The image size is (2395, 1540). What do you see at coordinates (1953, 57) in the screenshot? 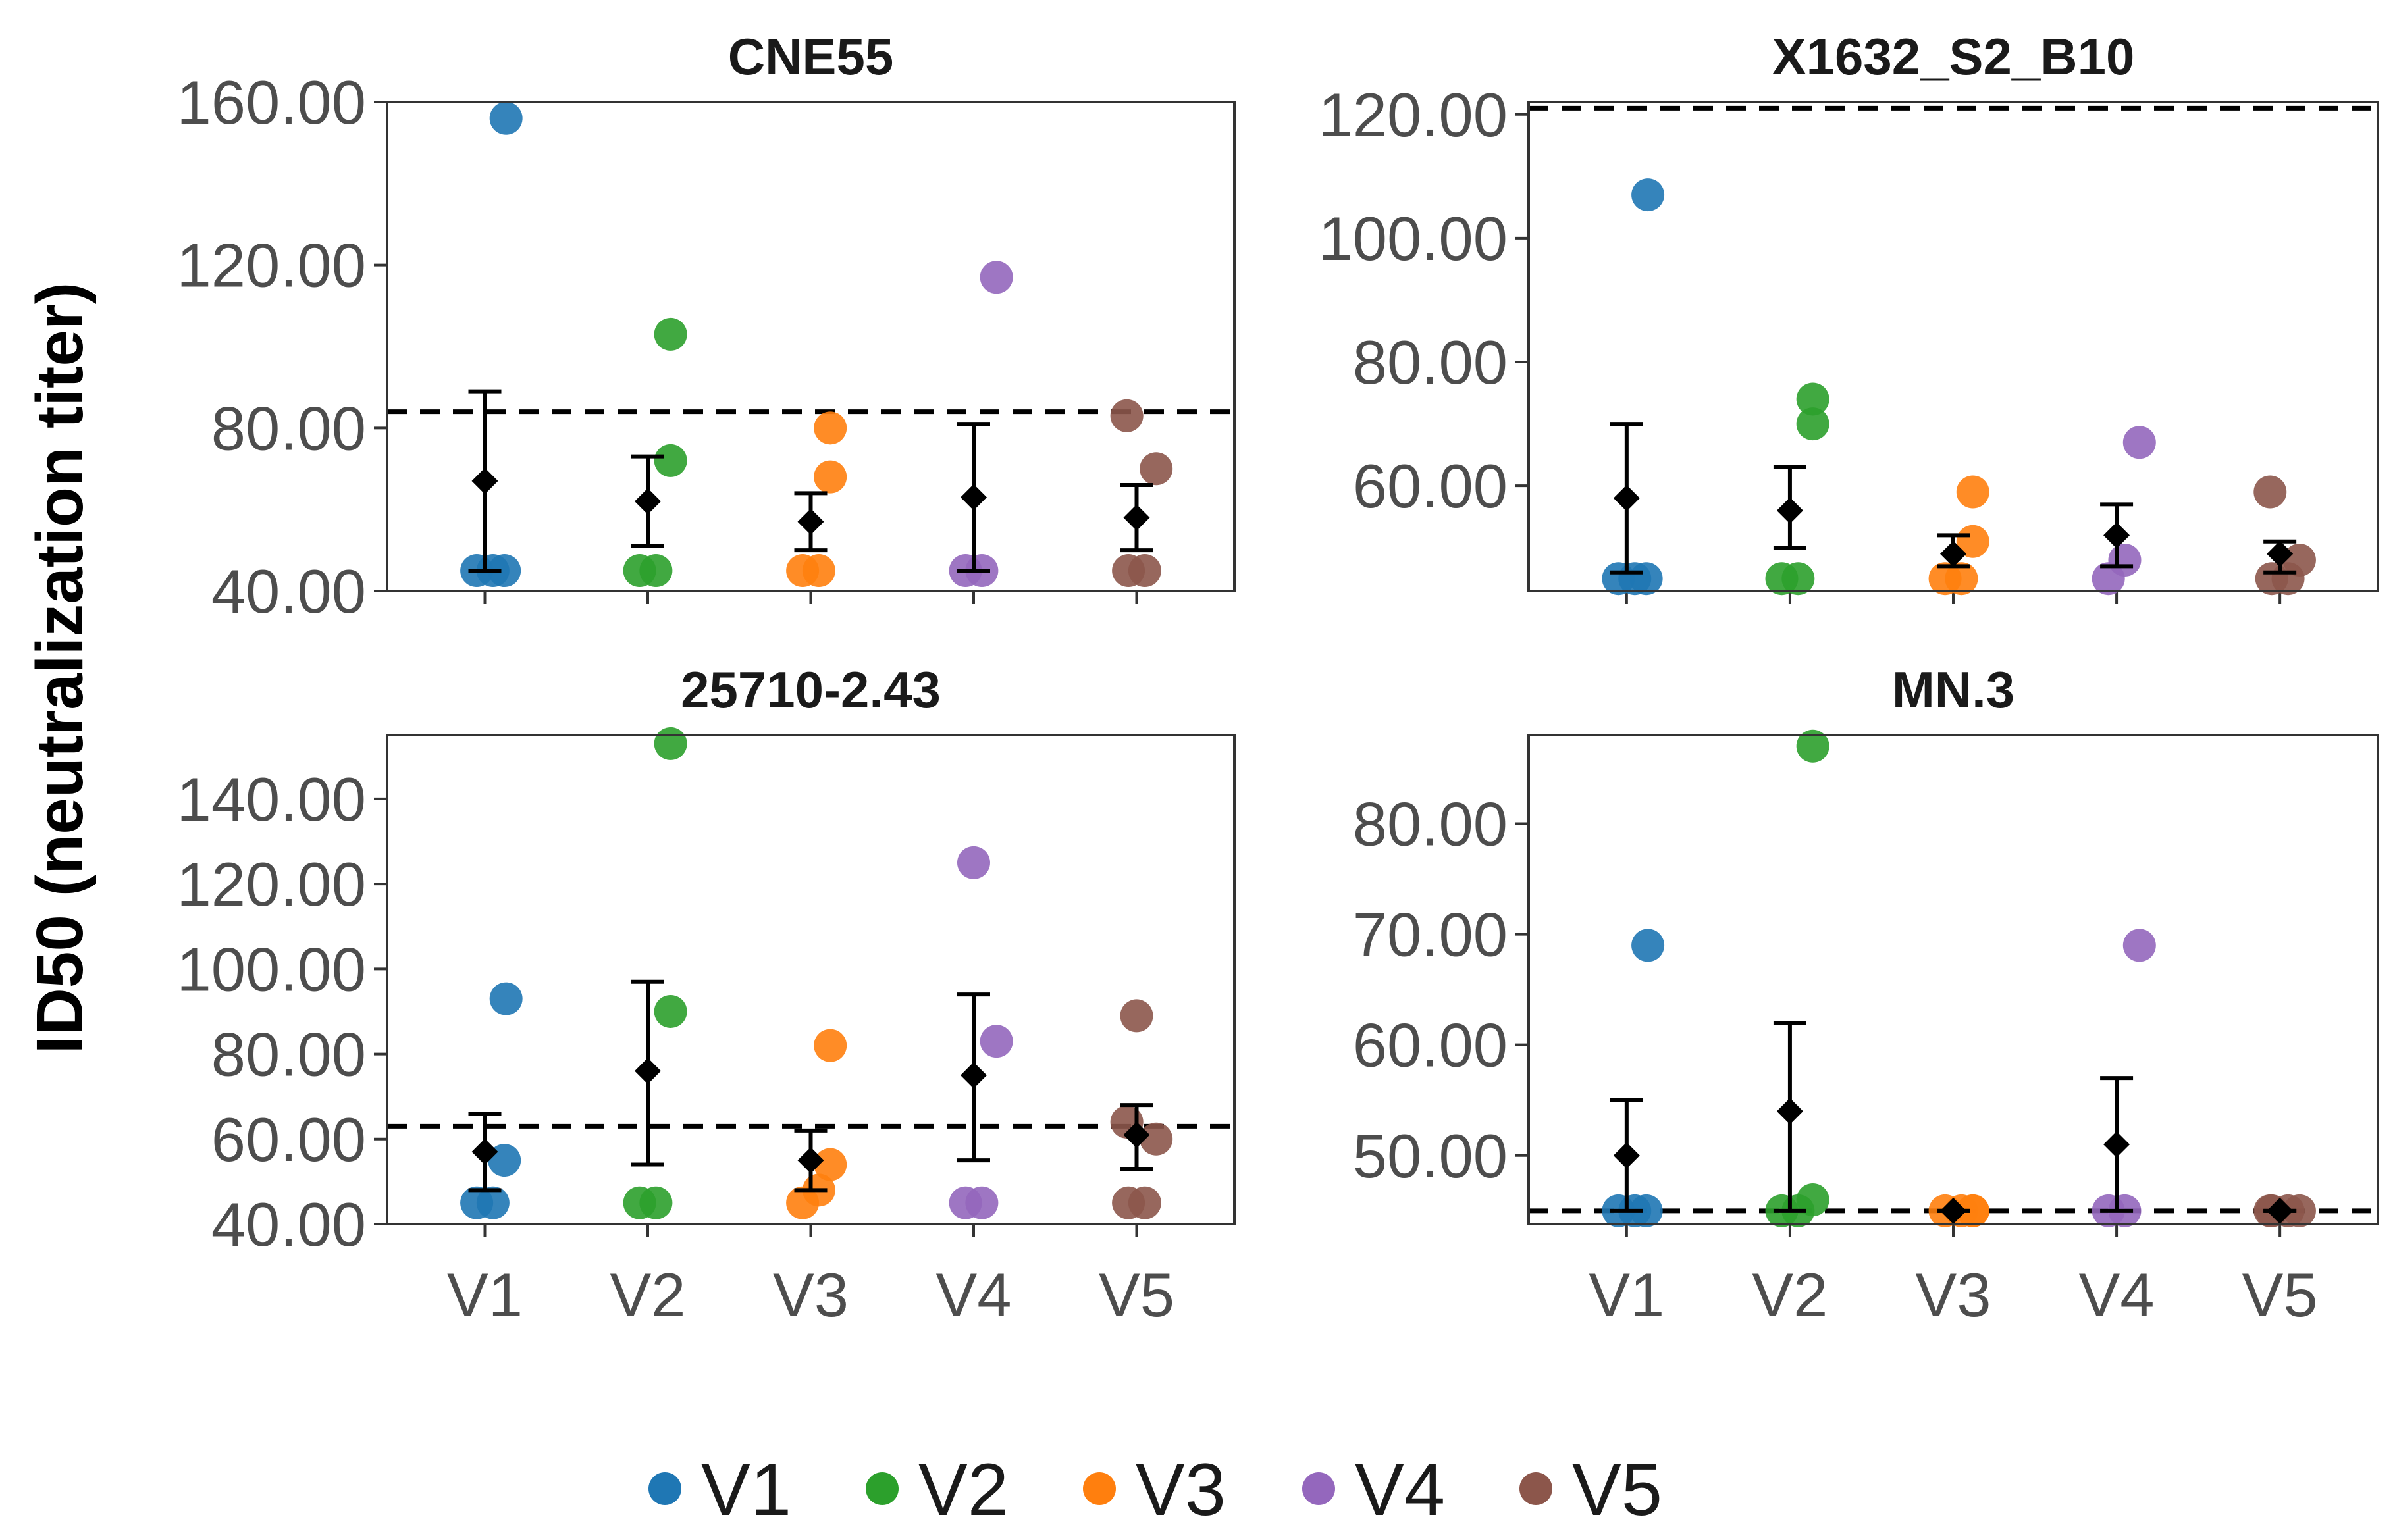
I see `panel-title: X1632_S2_B10` at bounding box center [1953, 57].